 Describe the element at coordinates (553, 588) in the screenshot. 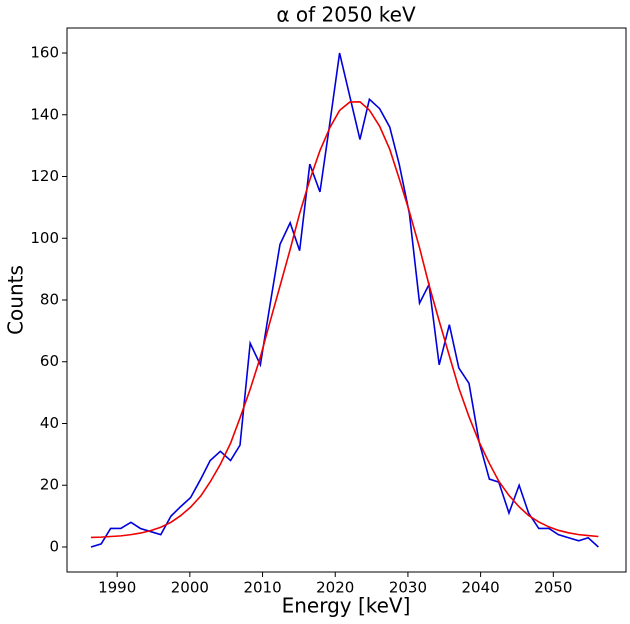

I see `x-tick-label: 2050` at that location.